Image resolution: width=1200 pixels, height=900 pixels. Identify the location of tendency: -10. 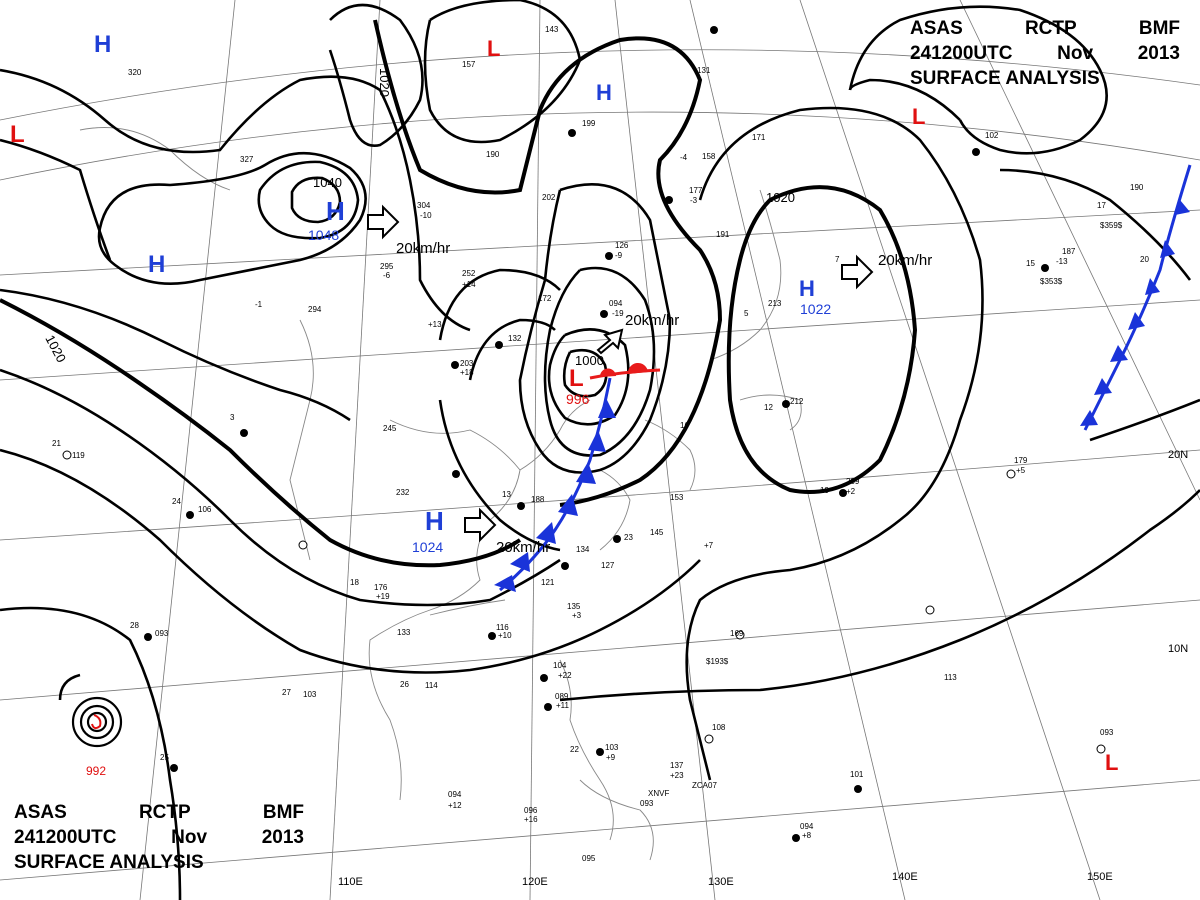
(426, 215).